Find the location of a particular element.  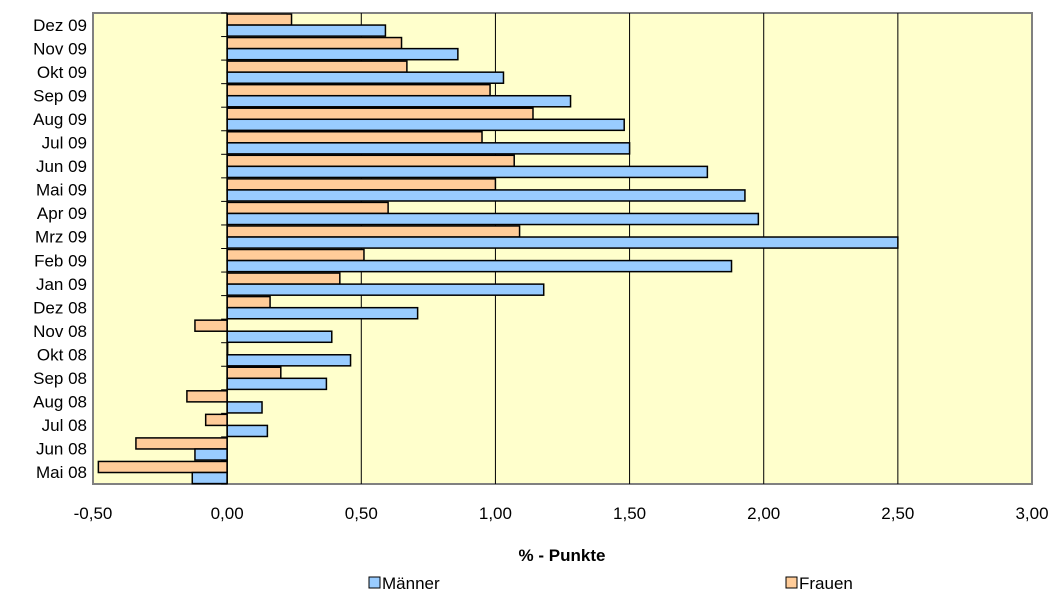

category-label: Jan 09 is located at coordinates (61, 284).